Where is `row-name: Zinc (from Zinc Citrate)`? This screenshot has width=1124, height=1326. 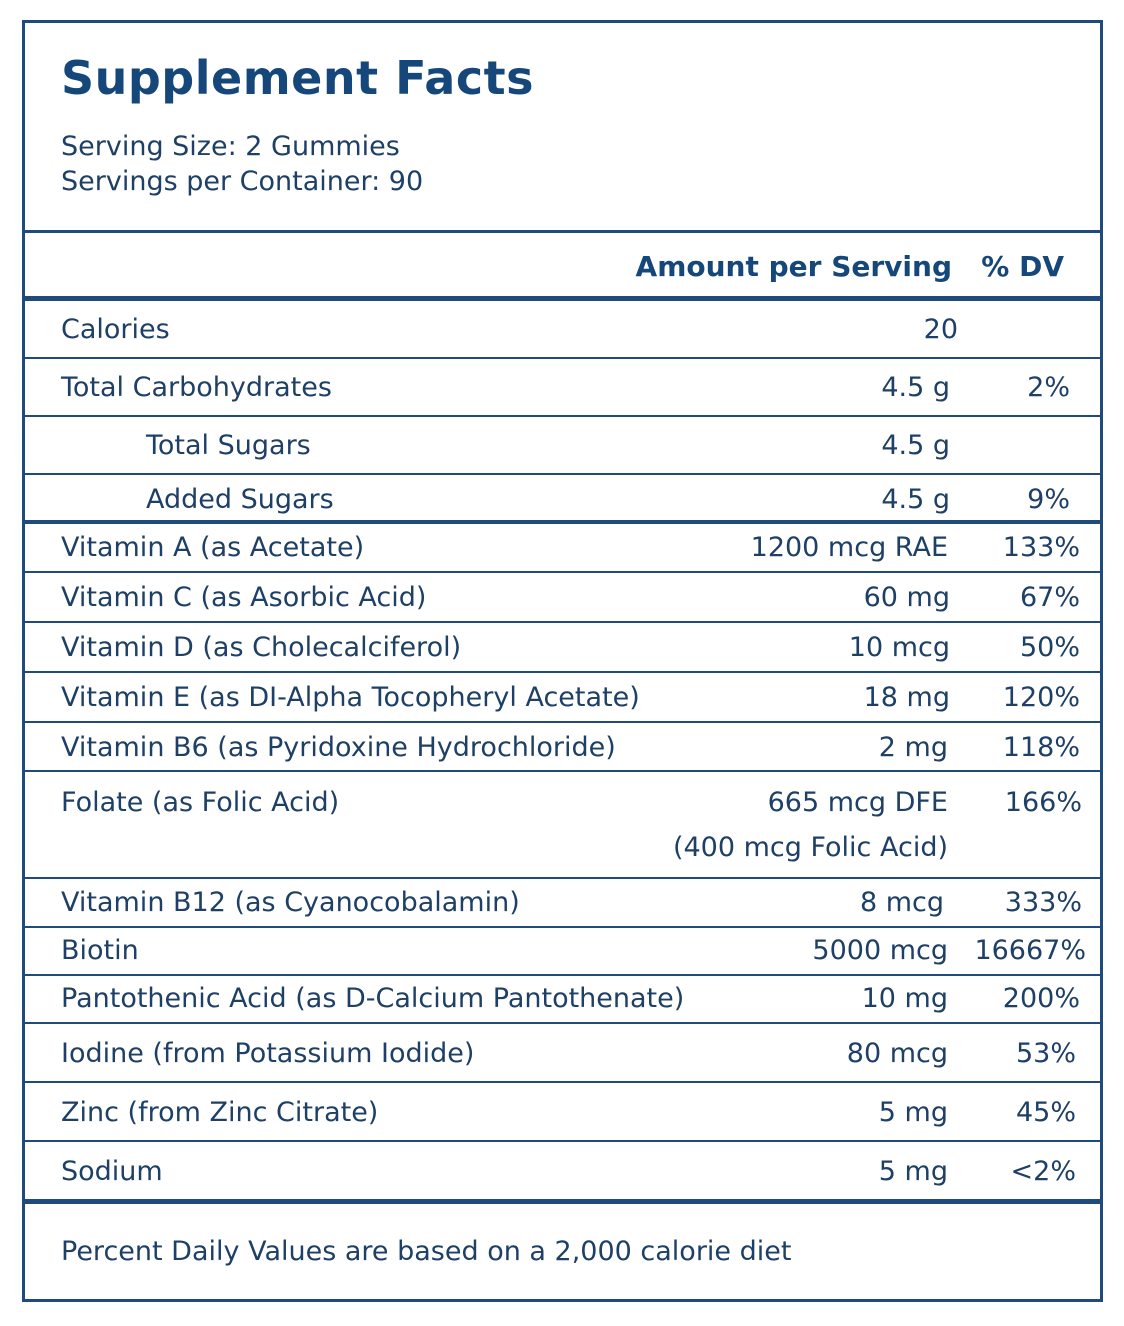 row-name: Zinc (from Zinc Citrate) is located at coordinates (220, 1112).